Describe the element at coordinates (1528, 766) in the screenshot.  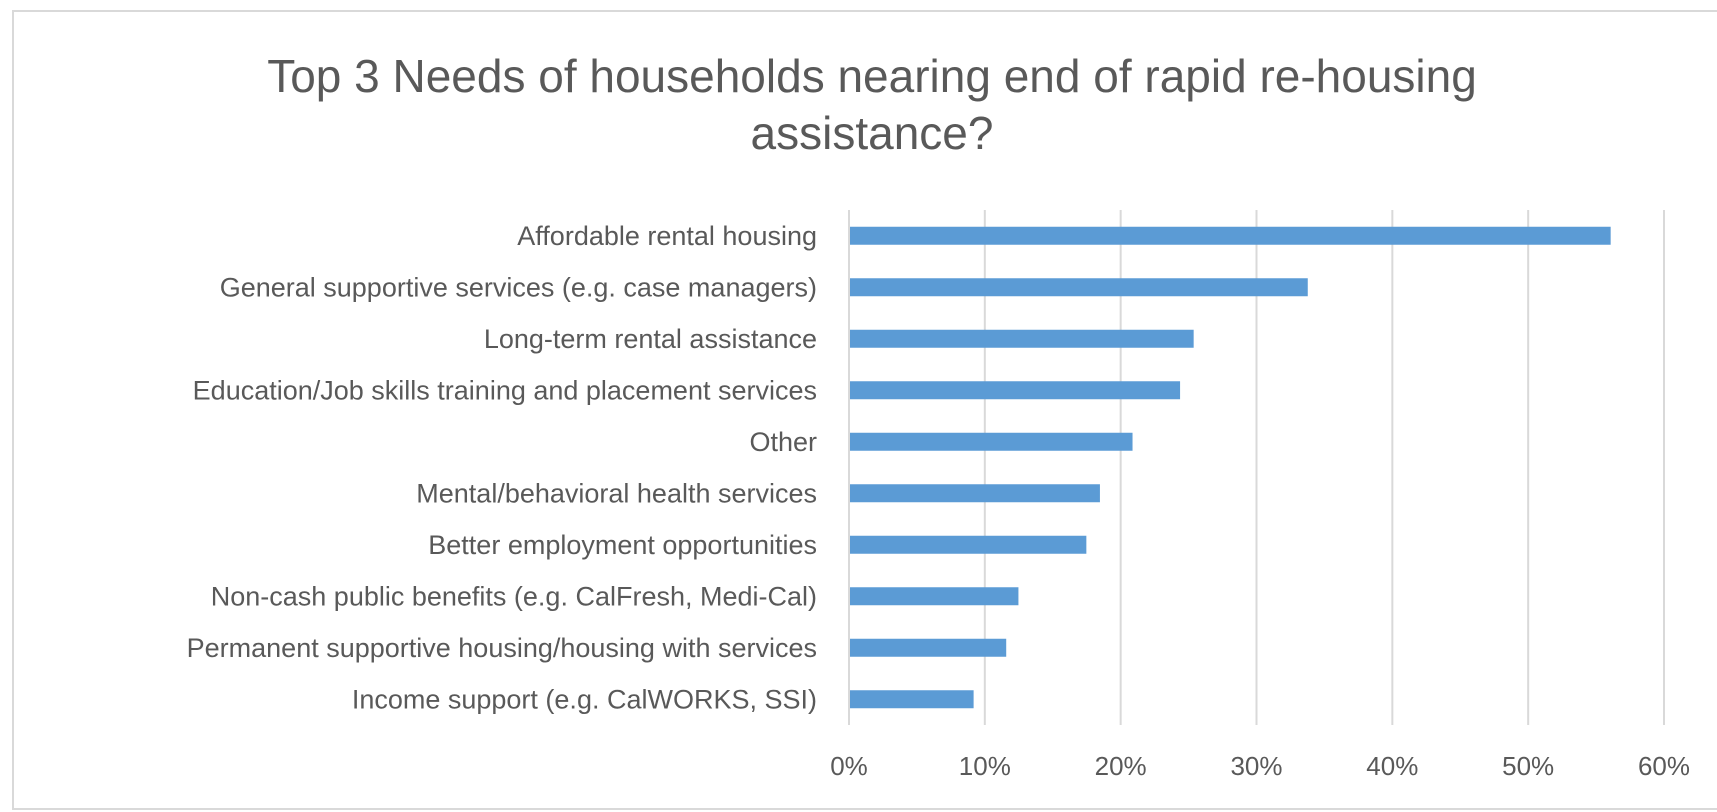
I see `x-tick-label: 50%` at that location.